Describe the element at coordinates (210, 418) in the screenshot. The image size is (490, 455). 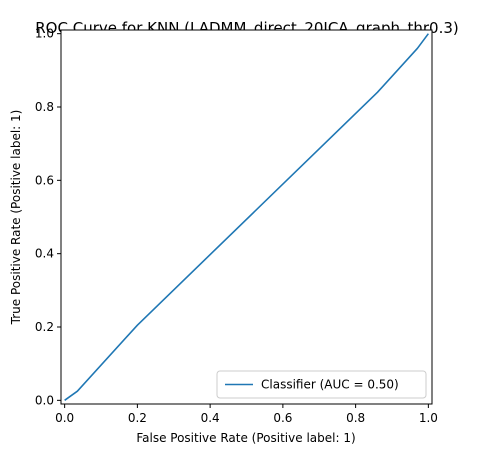
I see `x-tick-label: 0.4` at that location.